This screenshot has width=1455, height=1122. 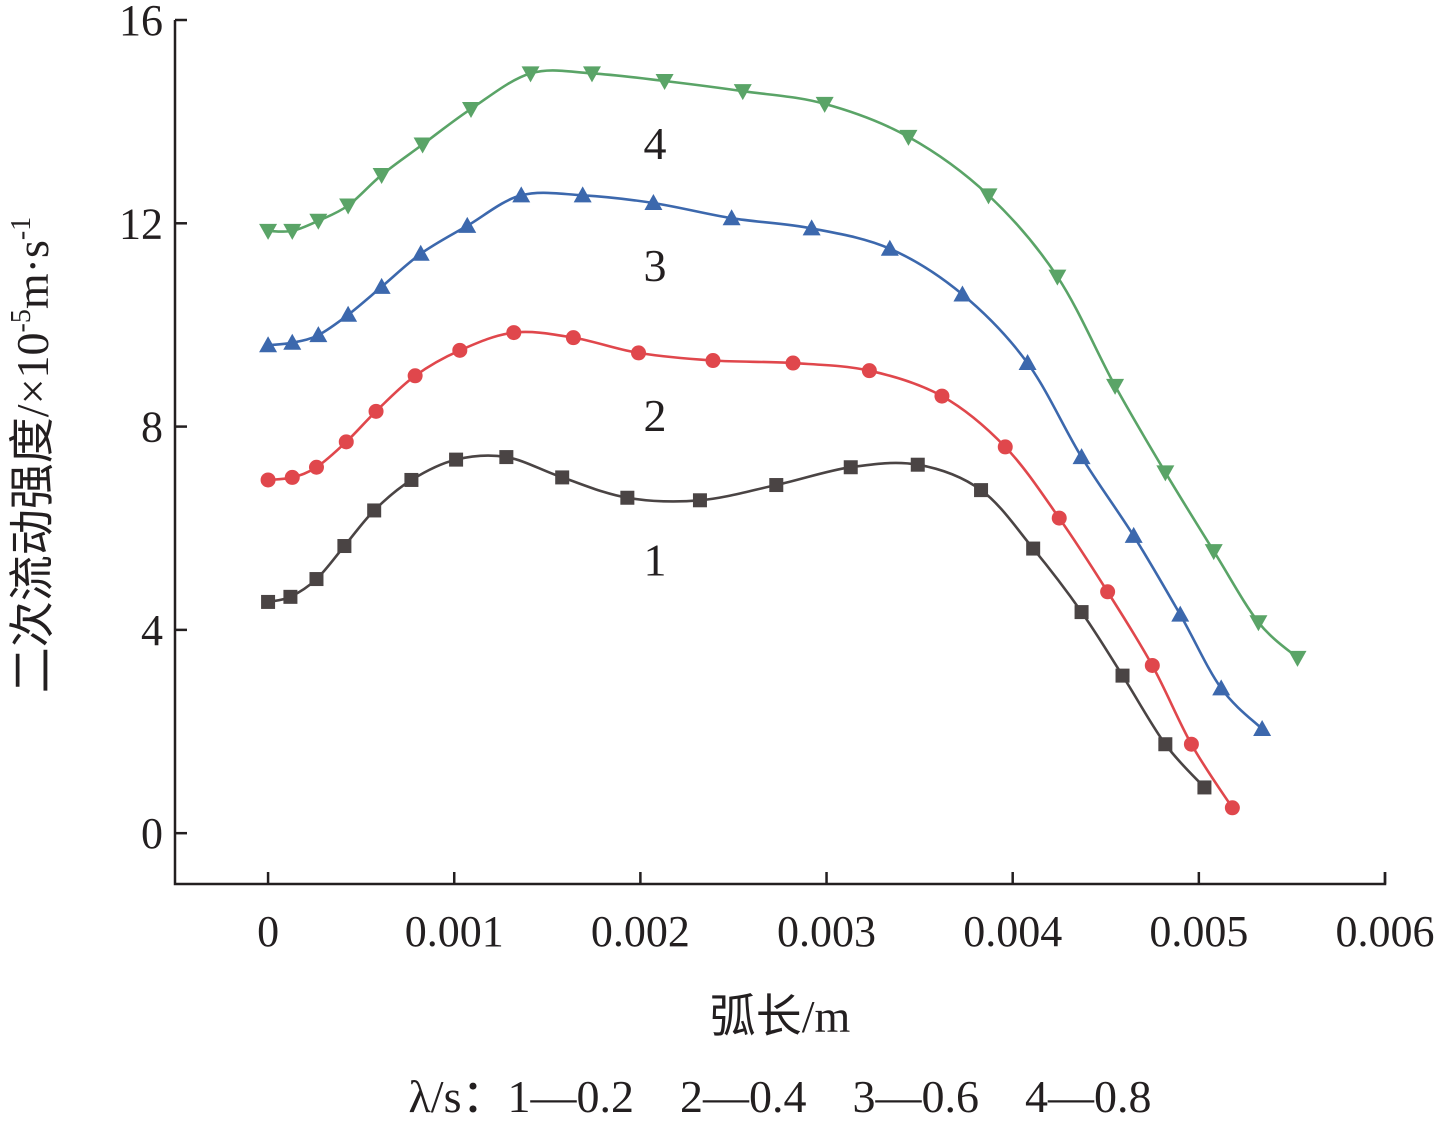 I want to click on y-tick-label: 12, so click(x=141, y=223).